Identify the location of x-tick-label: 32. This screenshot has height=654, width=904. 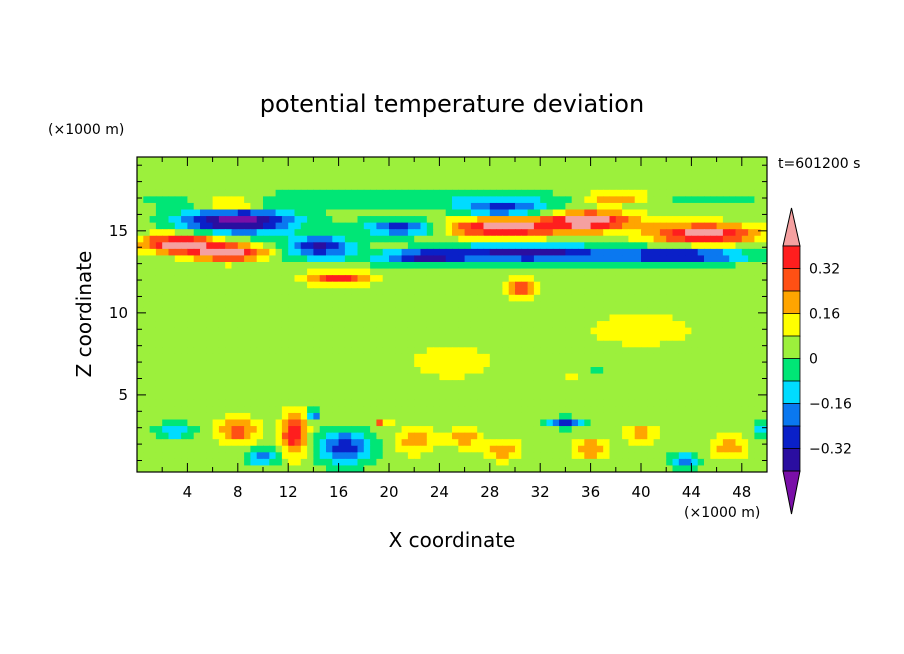
(540, 492).